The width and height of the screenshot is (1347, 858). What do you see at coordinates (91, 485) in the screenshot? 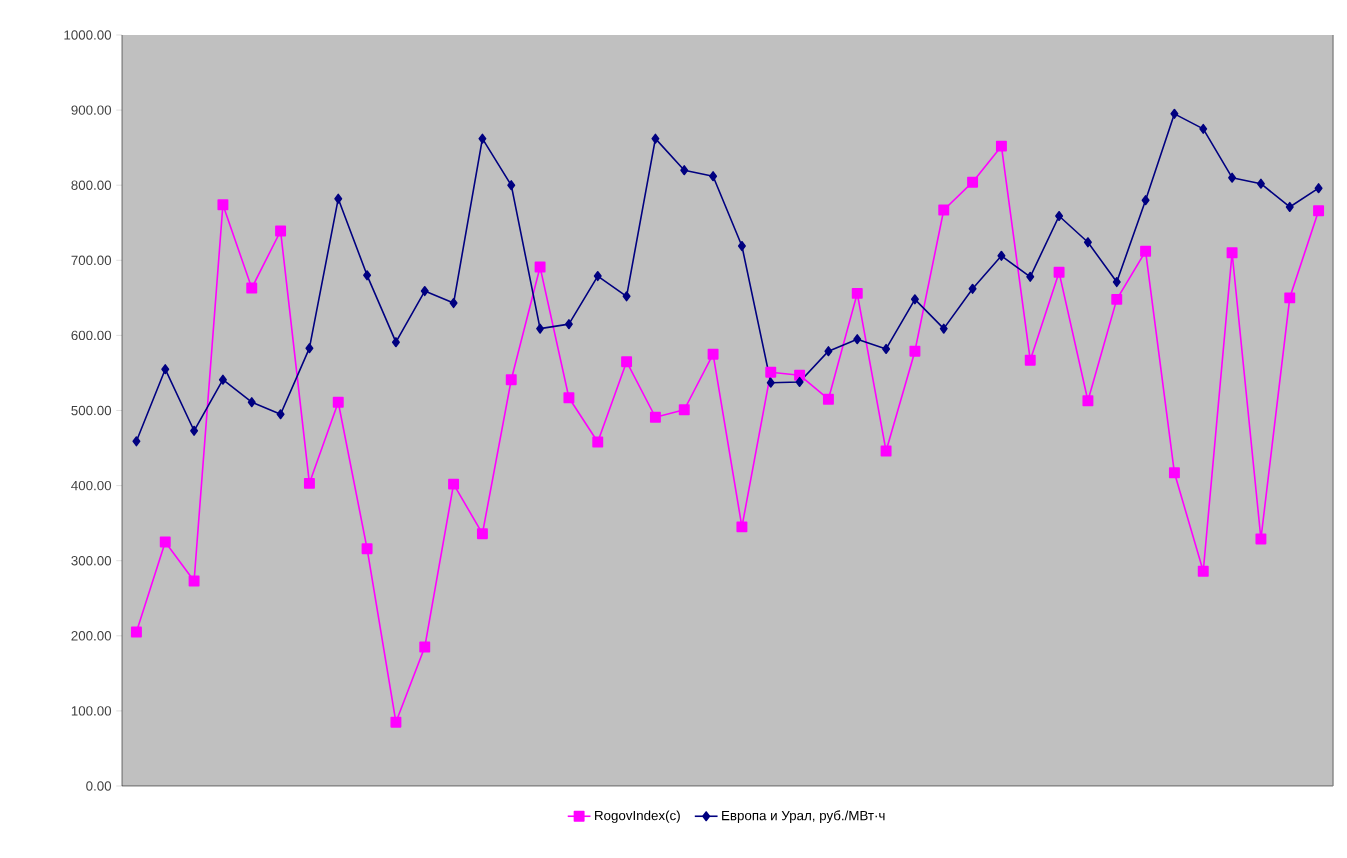
I see `y-tick-label: 400.00` at bounding box center [91, 485].